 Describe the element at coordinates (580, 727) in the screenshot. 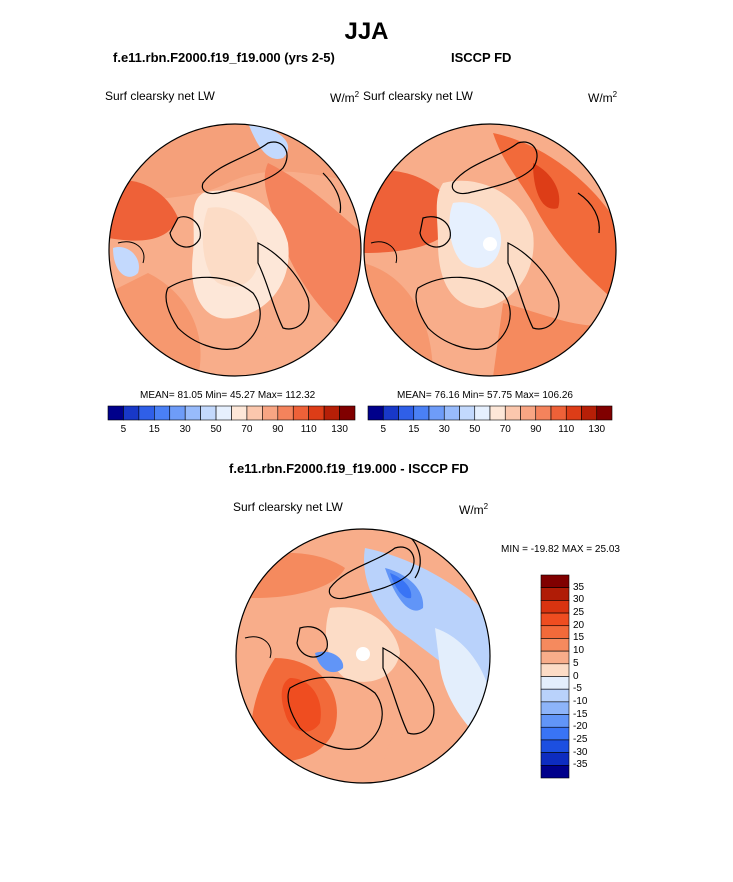

I see `diff-colorbar-tick-11: -20` at that location.